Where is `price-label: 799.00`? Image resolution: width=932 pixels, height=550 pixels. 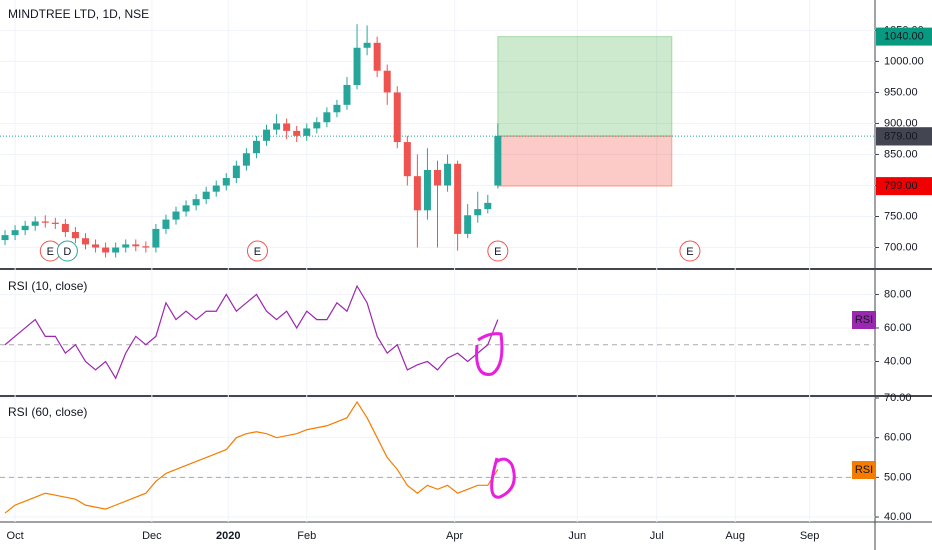
price-label: 799.00 is located at coordinates (901, 186).